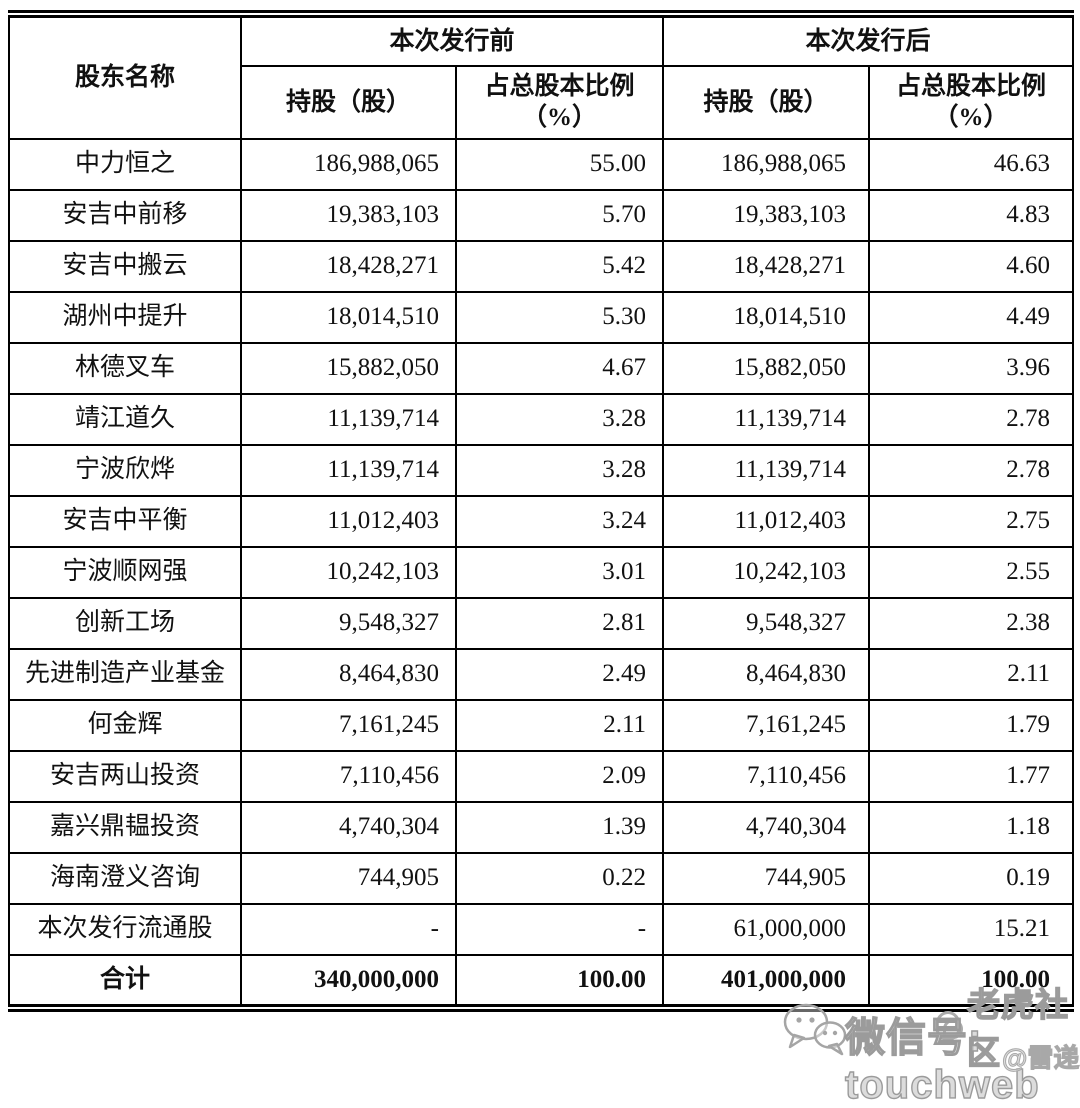  Describe the element at coordinates (541, 981) in the screenshot. I see `total-row: 合计 340,000,000 100.00 401,000,000 100.00` at that location.